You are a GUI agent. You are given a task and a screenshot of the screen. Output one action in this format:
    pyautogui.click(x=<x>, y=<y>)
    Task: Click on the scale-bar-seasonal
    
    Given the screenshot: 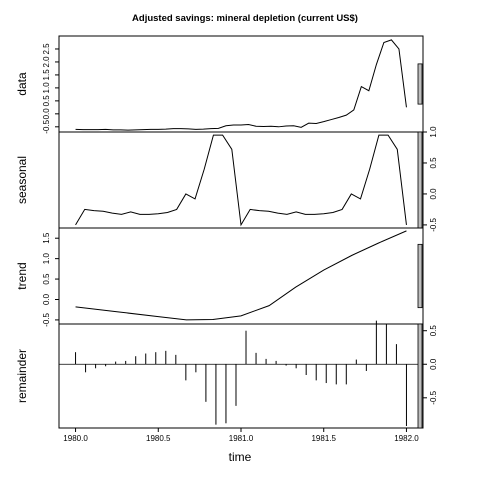 What is the action you would take?
    pyautogui.click(x=420, y=180)
    